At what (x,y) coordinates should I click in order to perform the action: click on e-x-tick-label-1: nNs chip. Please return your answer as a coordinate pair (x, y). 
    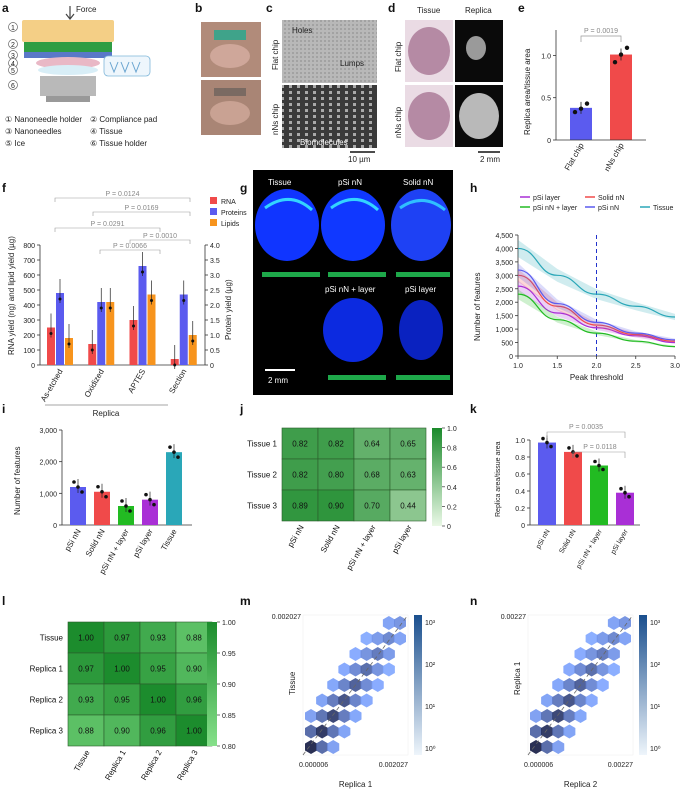
    Looking at the image, I should click on (614, 157).